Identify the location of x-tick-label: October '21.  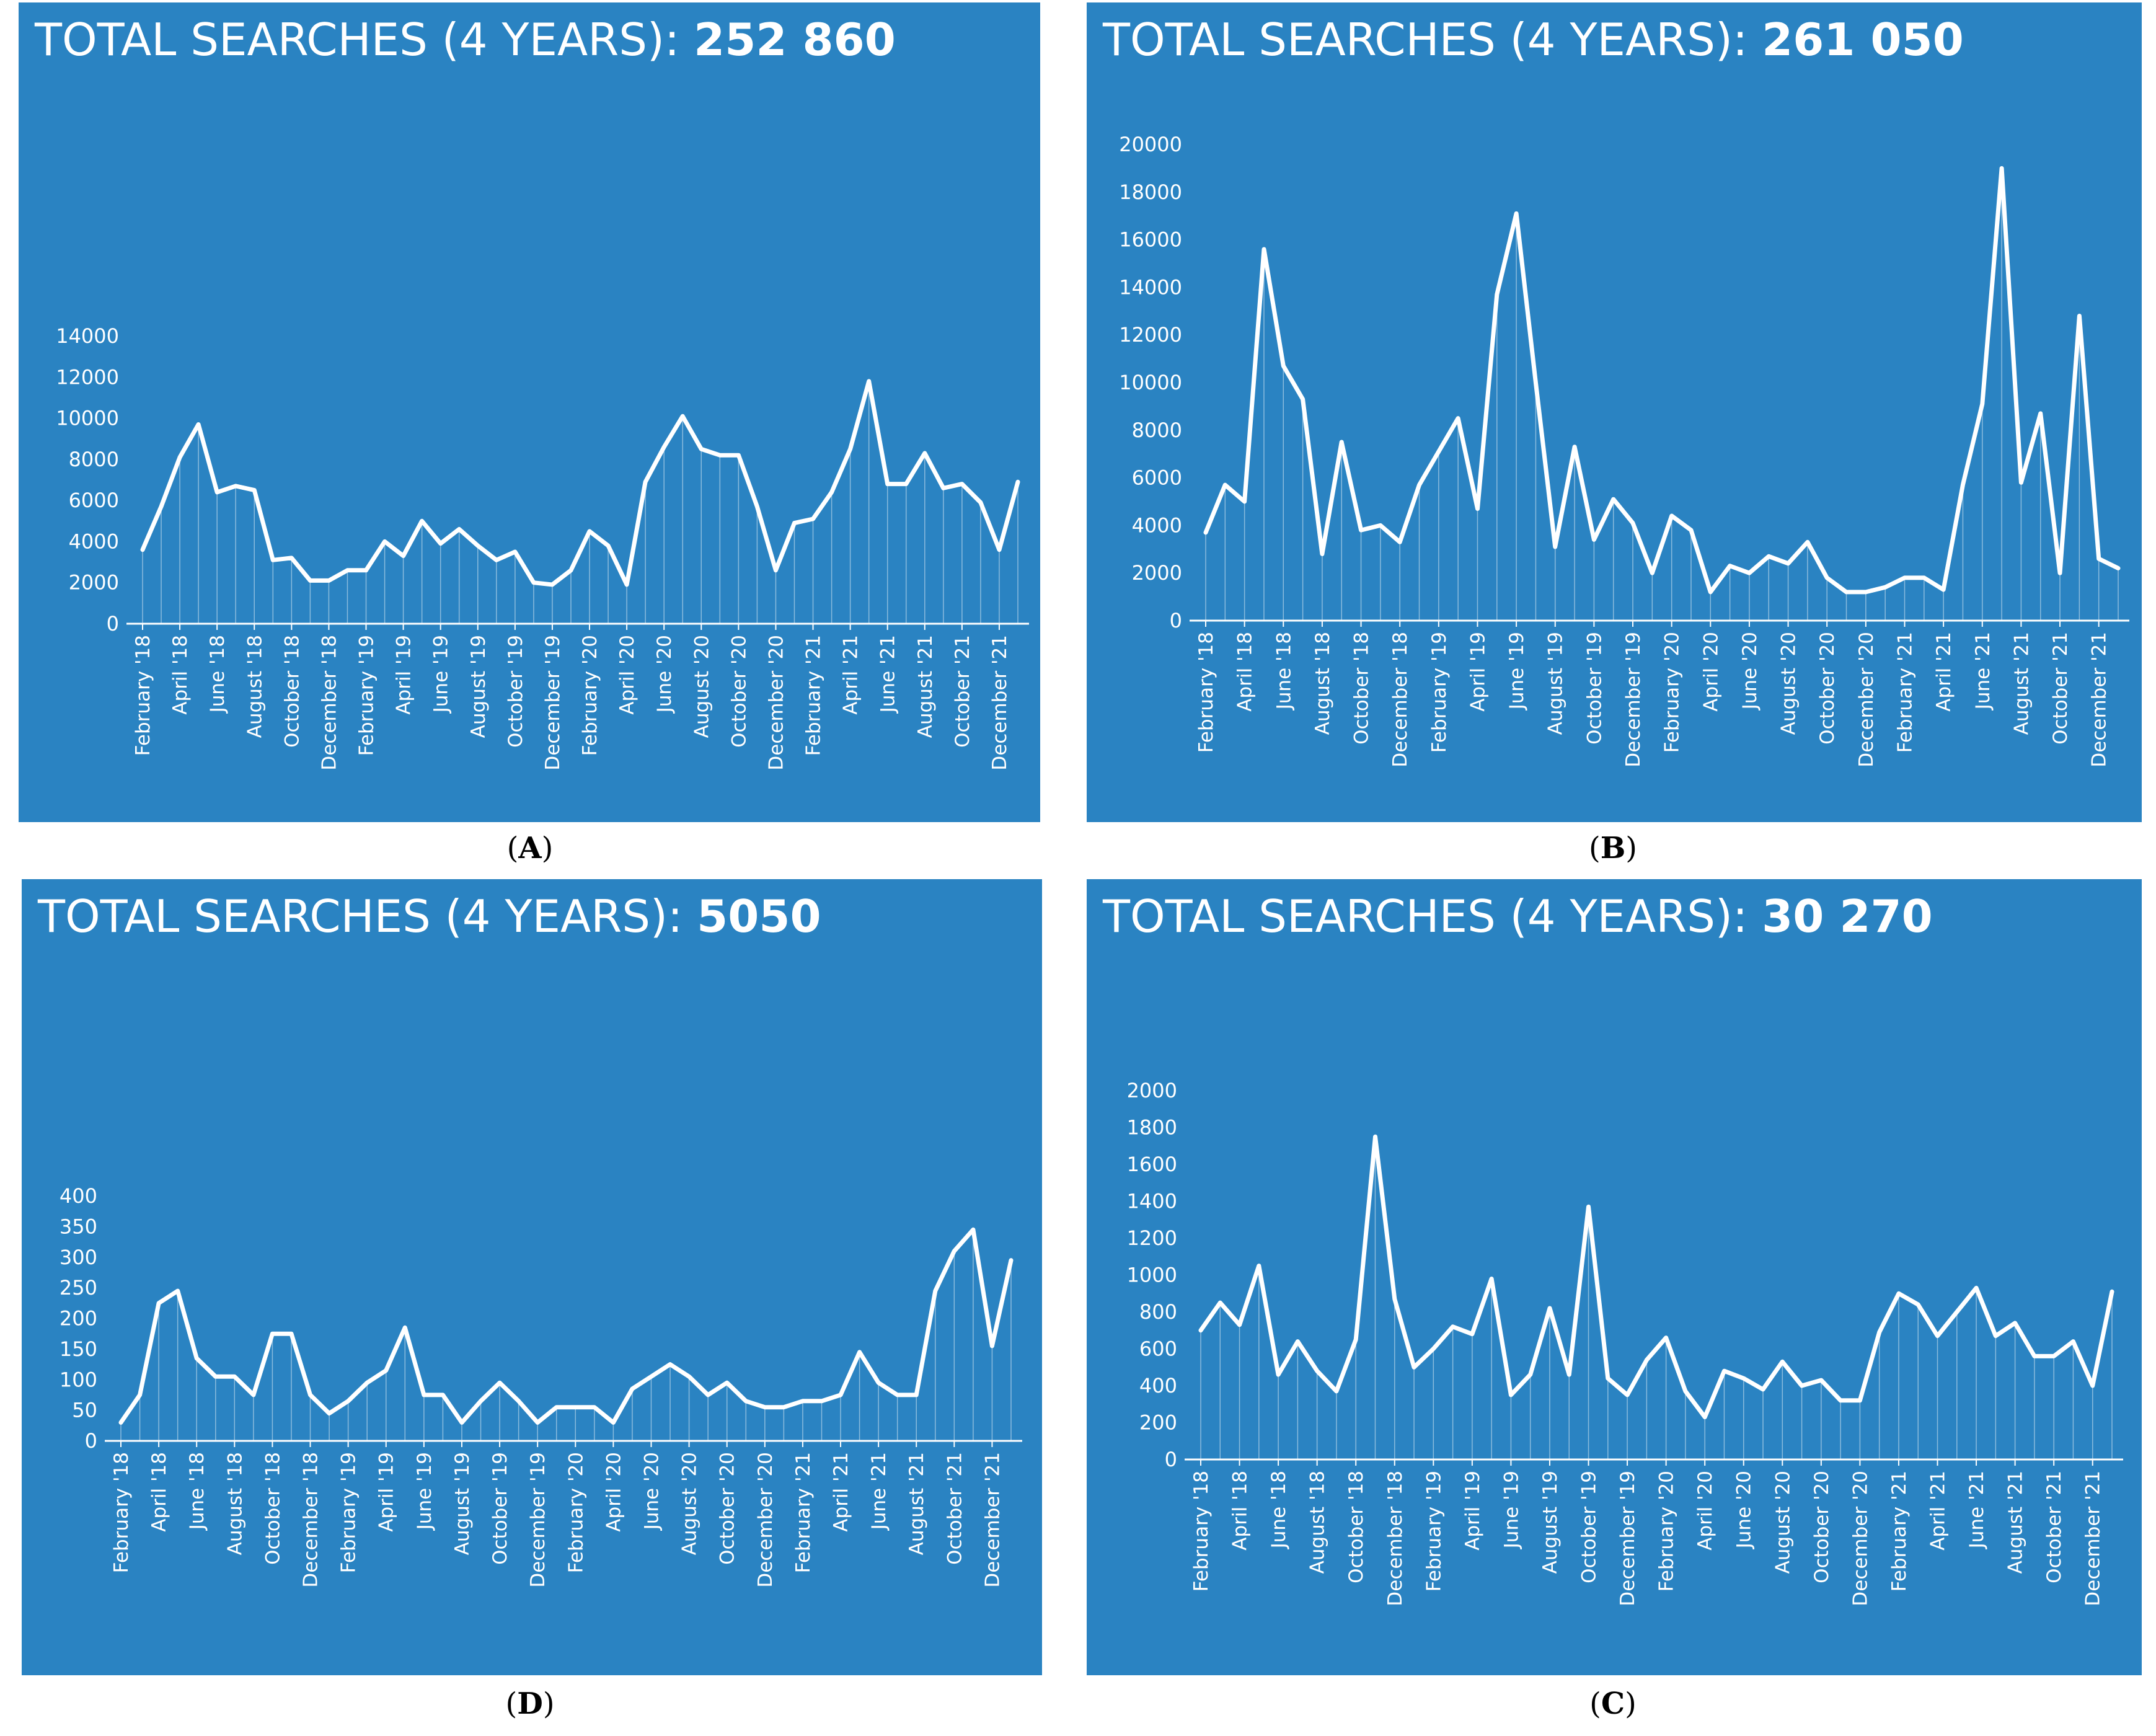
(955, 1508).